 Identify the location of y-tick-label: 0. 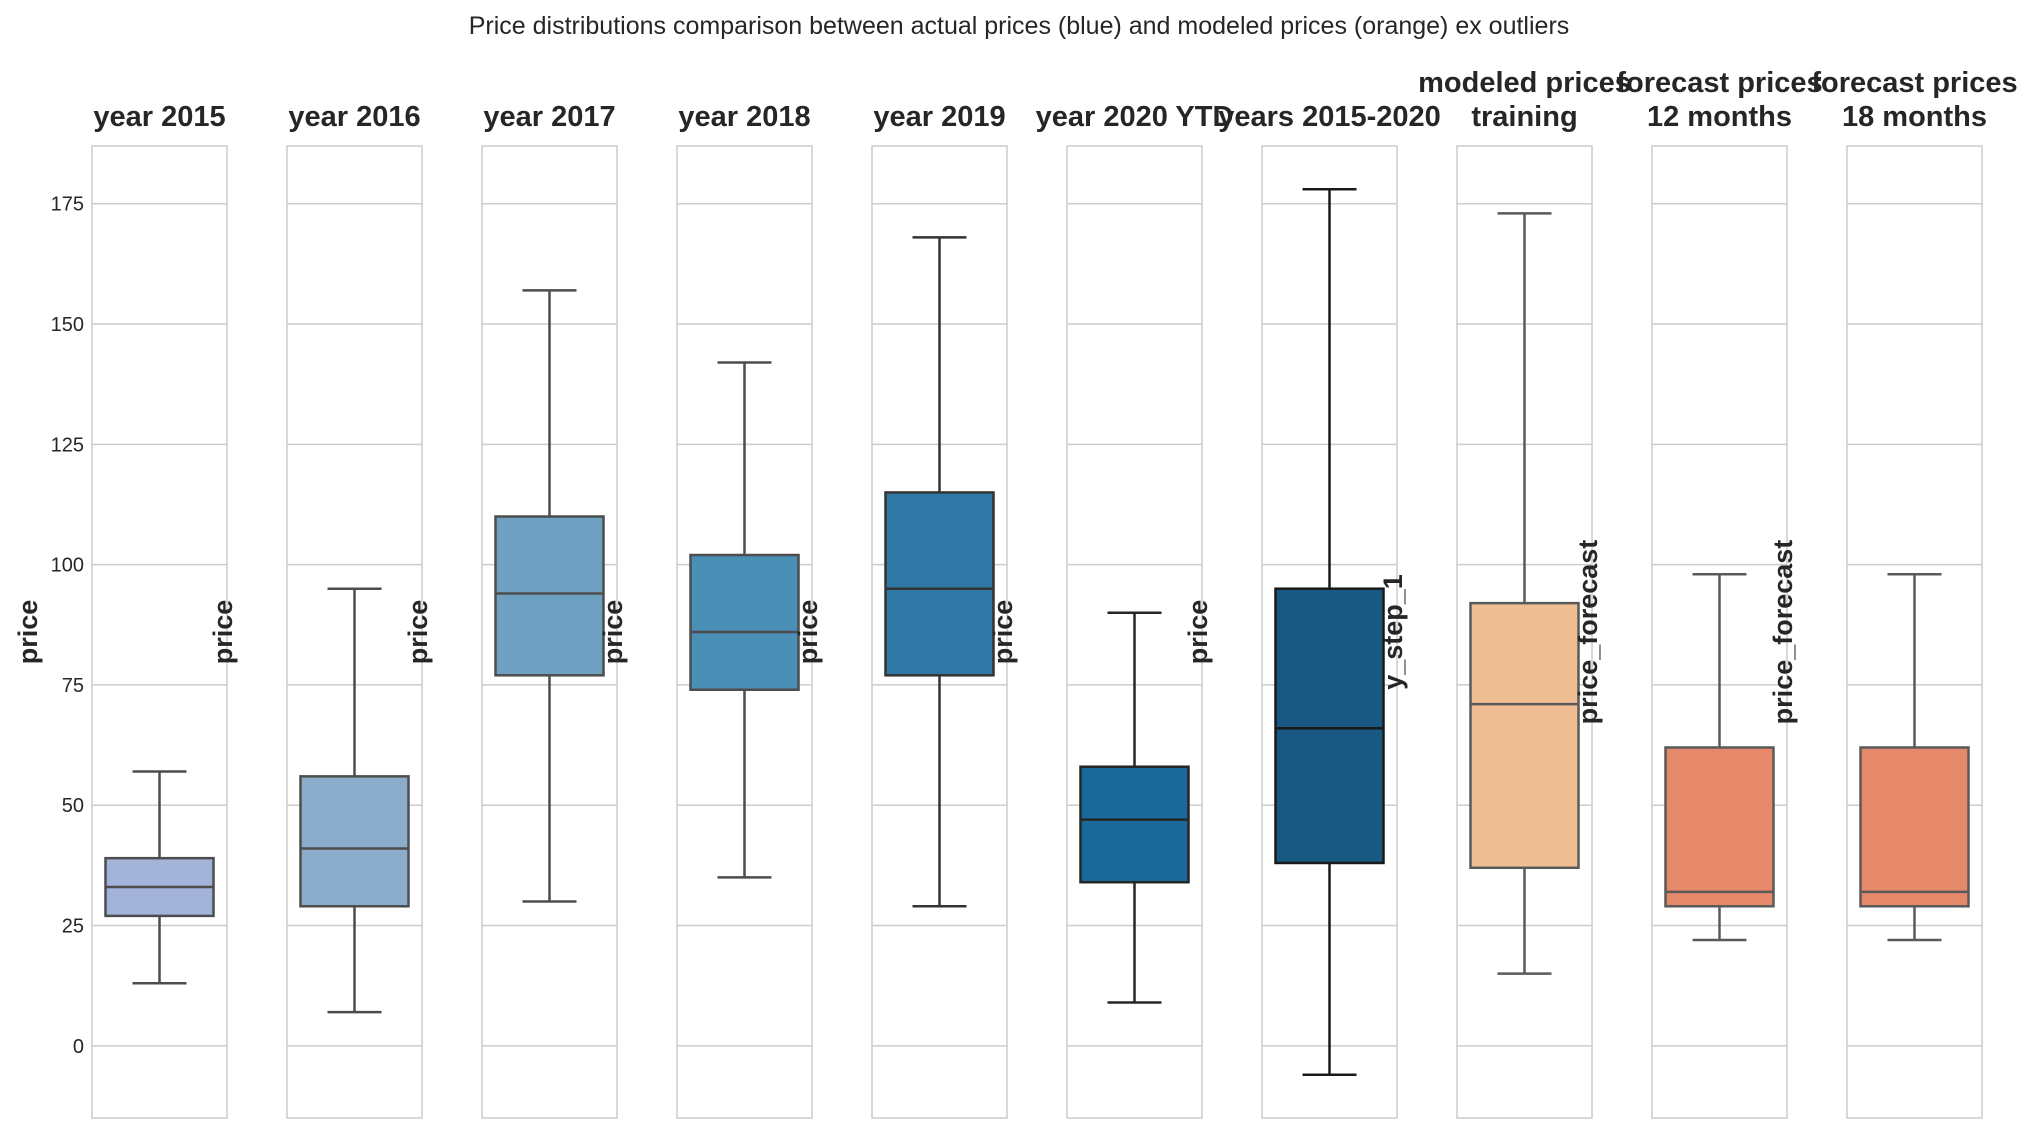
(78, 1047).